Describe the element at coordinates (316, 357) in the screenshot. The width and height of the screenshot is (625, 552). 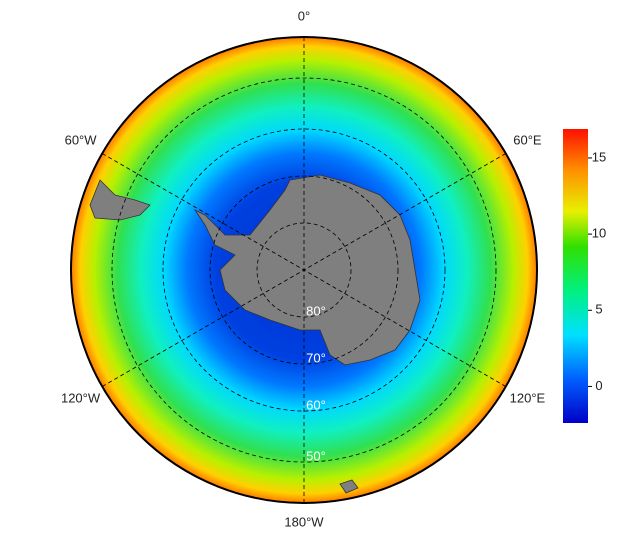
I see `lat-label: 70°` at that location.